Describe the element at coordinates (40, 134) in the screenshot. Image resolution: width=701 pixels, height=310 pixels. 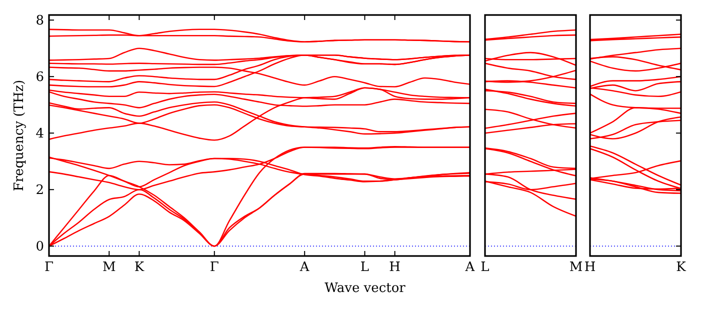
I see `y-tick-label: 4` at that location.